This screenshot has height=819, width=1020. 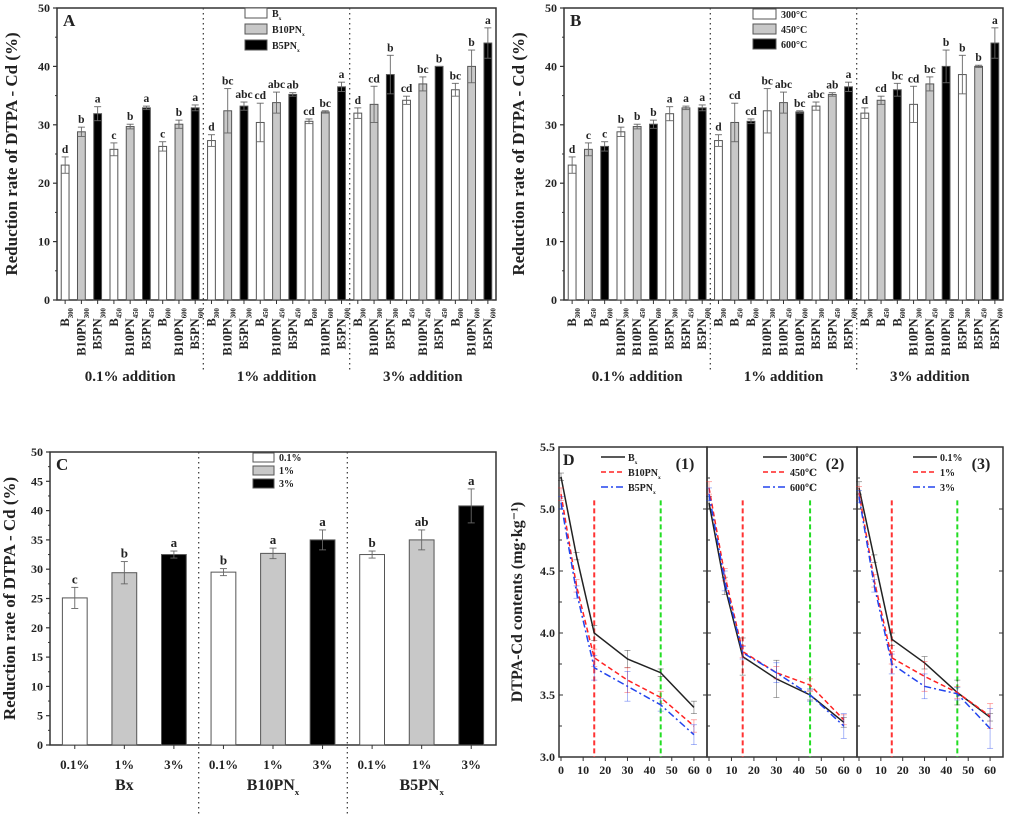 I want to click on legend-label: 0.1%, so click(x=290, y=458).